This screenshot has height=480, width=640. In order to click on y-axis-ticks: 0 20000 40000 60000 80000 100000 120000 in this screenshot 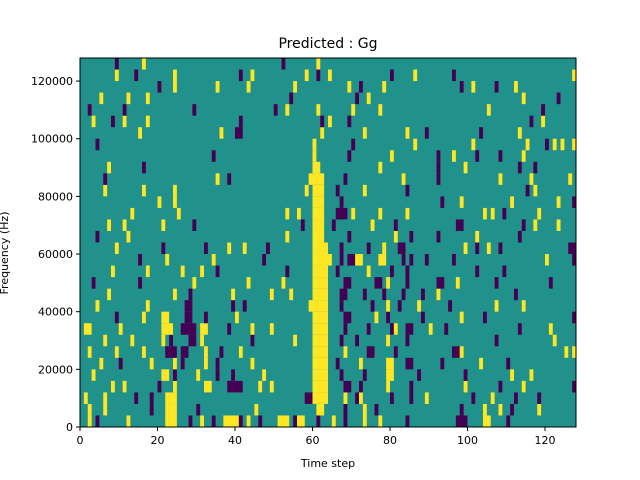, I will do `click(55, 254)`.